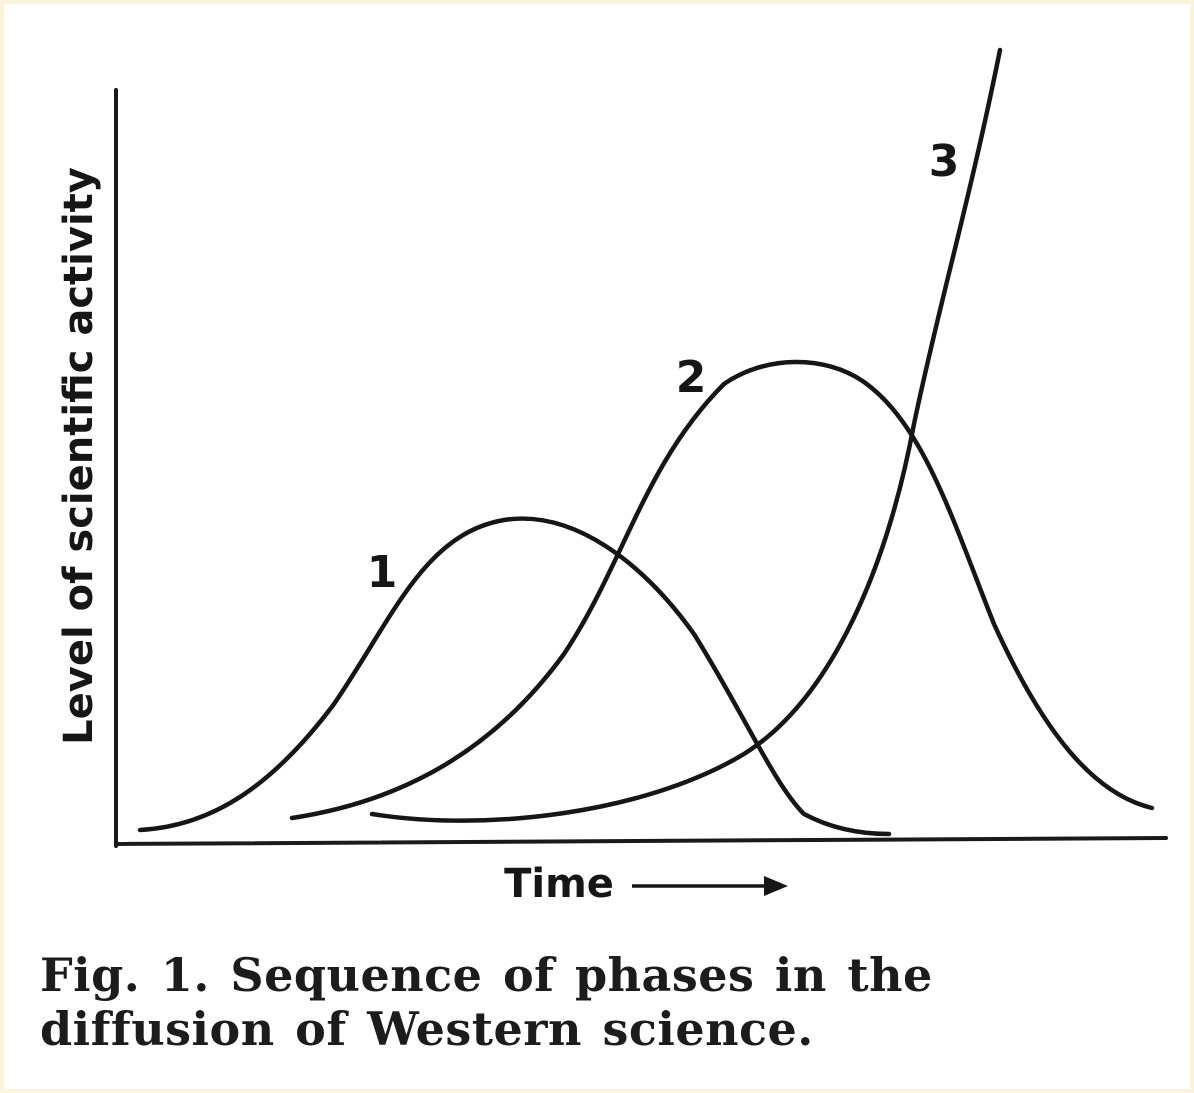 Image resolution: width=1194 pixels, height=1093 pixels. What do you see at coordinates (559, 884) in the screenshot?
I see `x-axis-label: Time` at bounding box center [559, 884].